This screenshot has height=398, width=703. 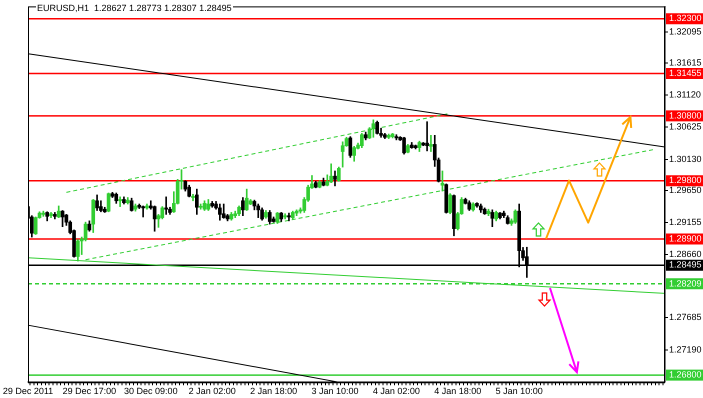 I want to click on x-tick-label: 4 Jan 02:00, so click(x=396, y=391).